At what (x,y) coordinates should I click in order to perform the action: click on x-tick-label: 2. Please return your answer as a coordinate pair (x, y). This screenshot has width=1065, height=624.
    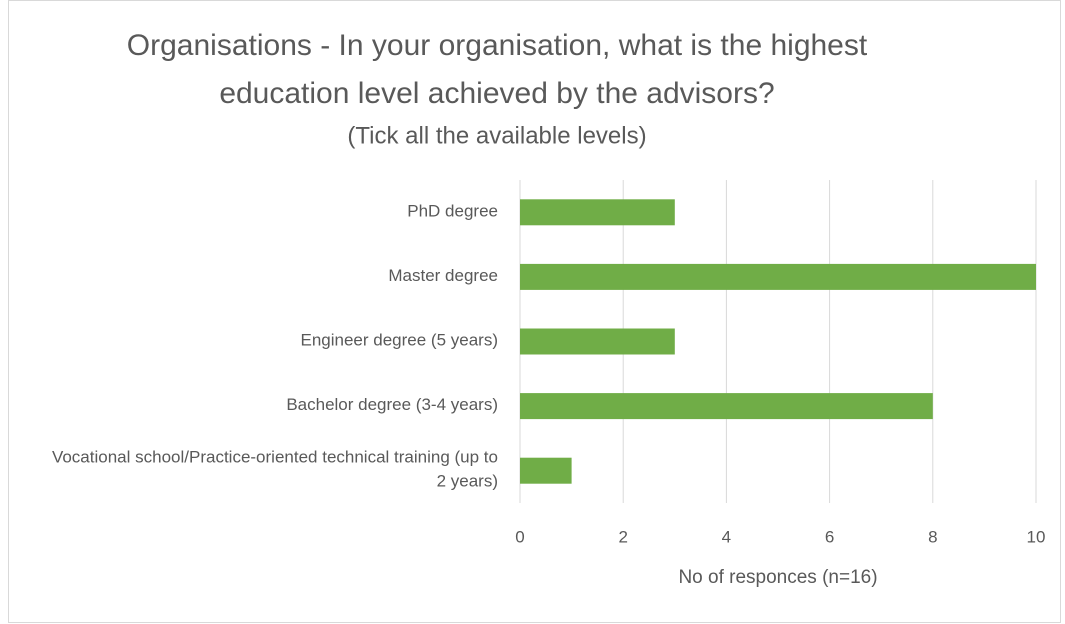
    Looking at the image, I should click on (622, 536).